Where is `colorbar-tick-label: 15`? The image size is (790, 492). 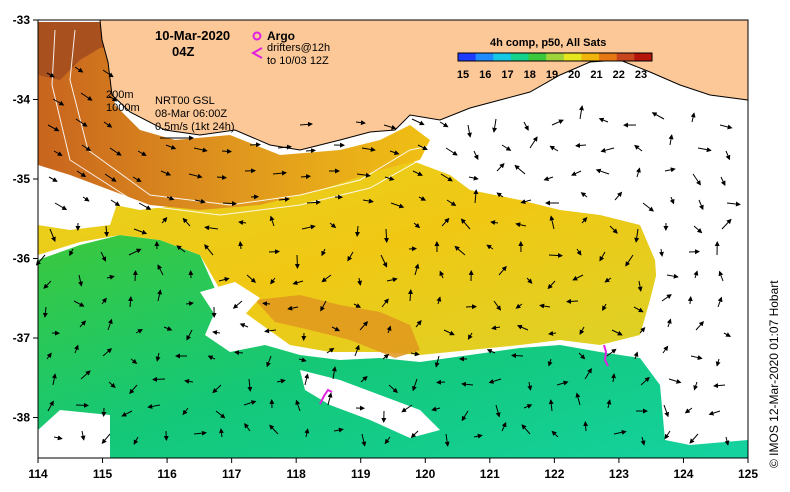 colorbar-tick-label: 15 is located at coordinates (463, 75).